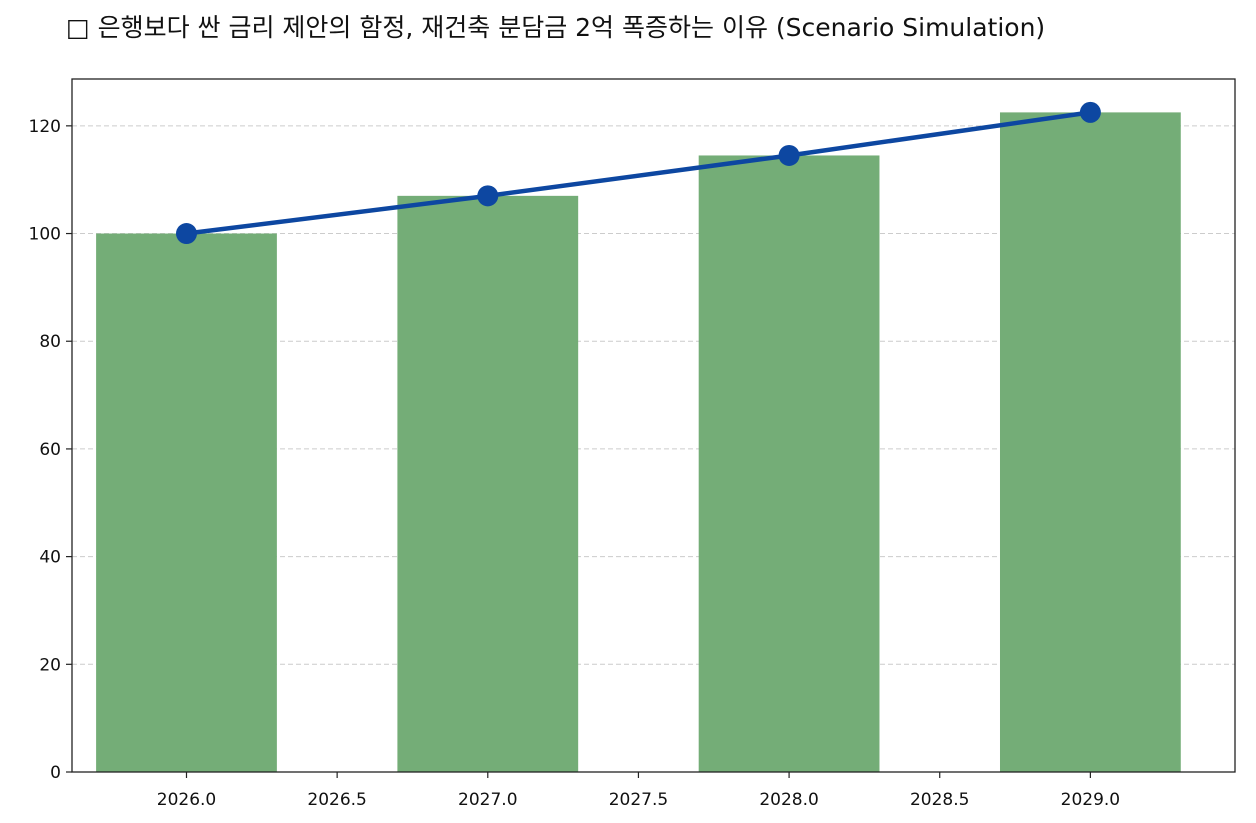 The image size is (1256, 823). Describe the element at coordinates (488, 196) in the screenshot. I see `line-point-2027` at that location.